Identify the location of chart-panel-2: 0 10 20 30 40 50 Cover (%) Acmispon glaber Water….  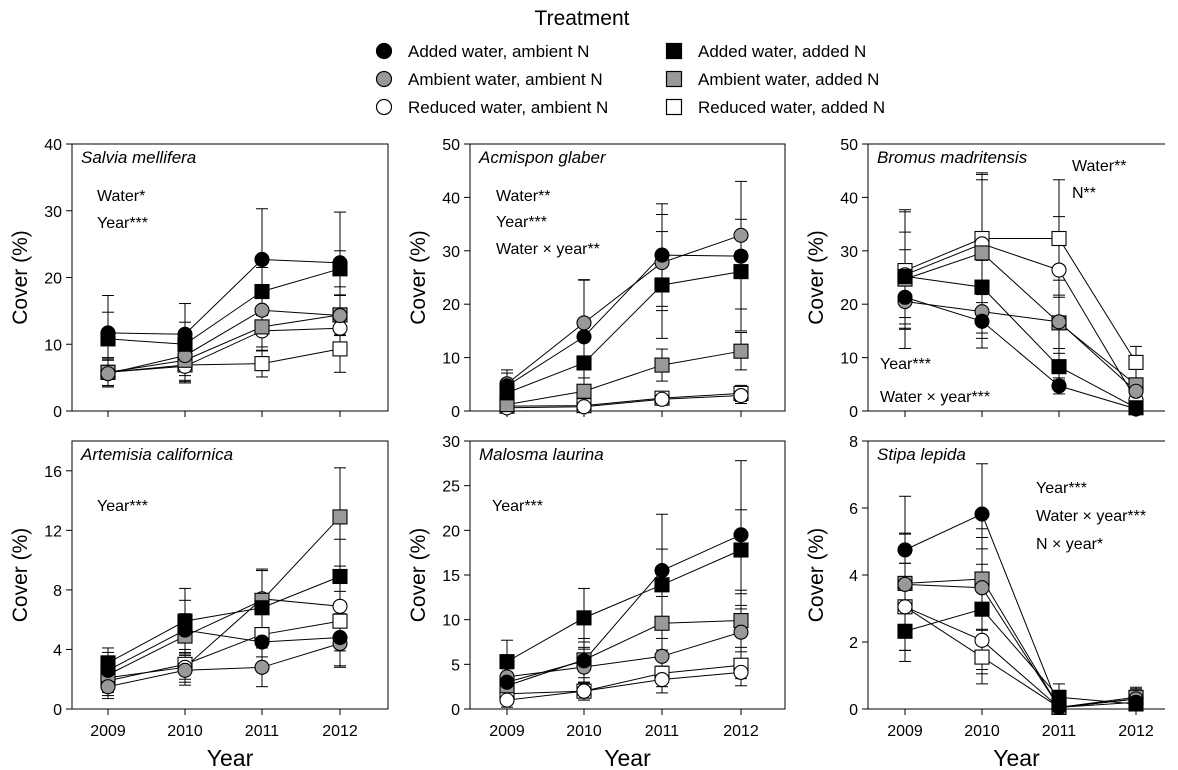
(596, 279).